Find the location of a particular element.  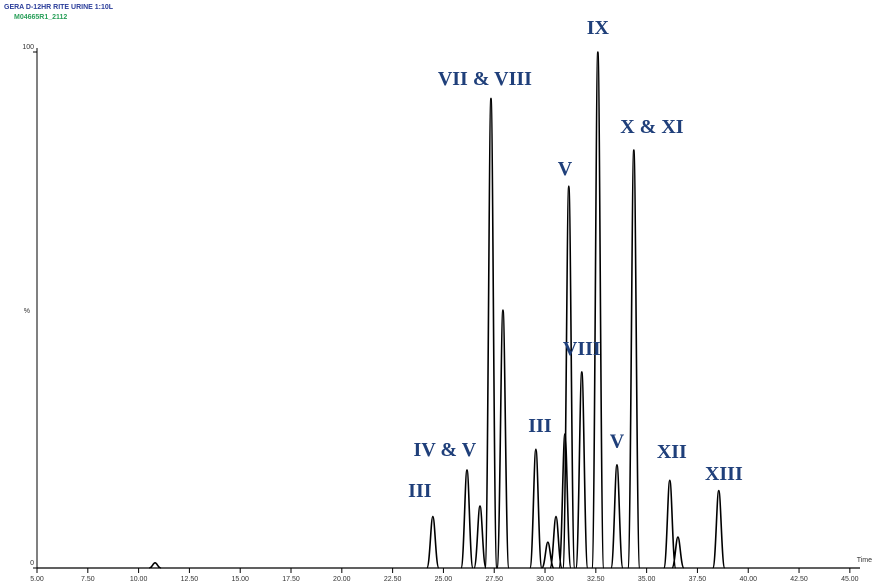

x-tick-label: 17.50 is located at coordinates (291, 579).